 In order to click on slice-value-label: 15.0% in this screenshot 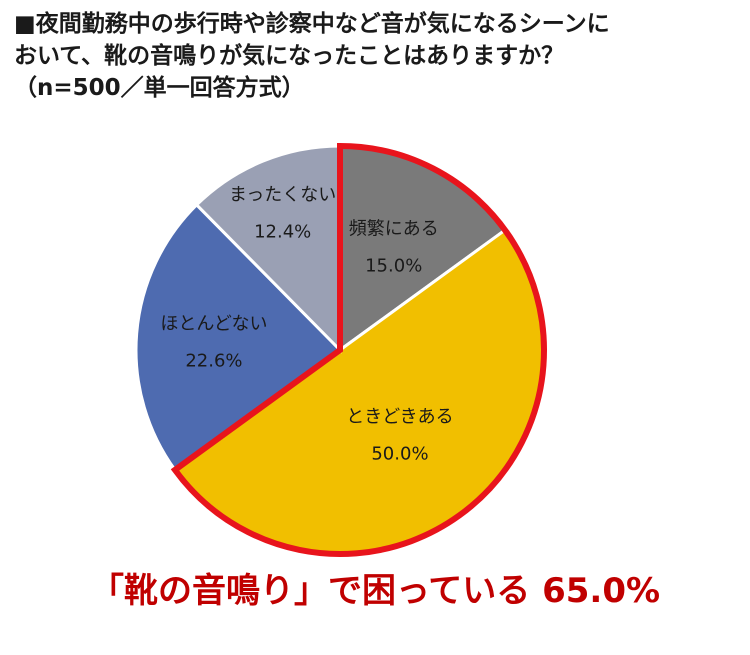, I will do `click(393, 266)`.